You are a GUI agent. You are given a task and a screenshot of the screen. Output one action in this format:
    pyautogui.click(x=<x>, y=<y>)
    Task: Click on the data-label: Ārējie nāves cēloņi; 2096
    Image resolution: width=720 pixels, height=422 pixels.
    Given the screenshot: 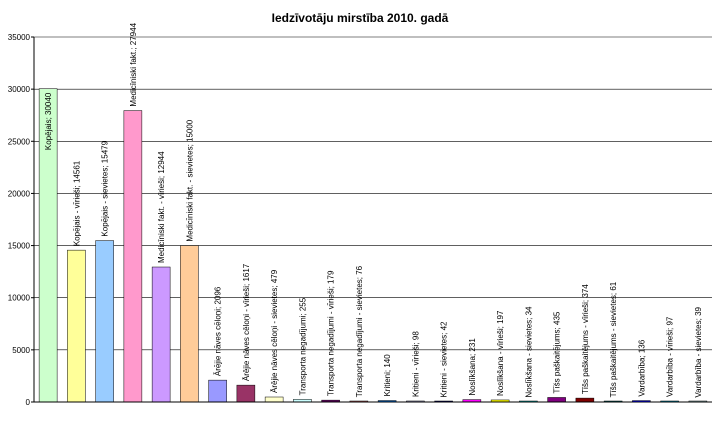 What is the action you would take?
    pyautogui.click(x=218, y=331)
    